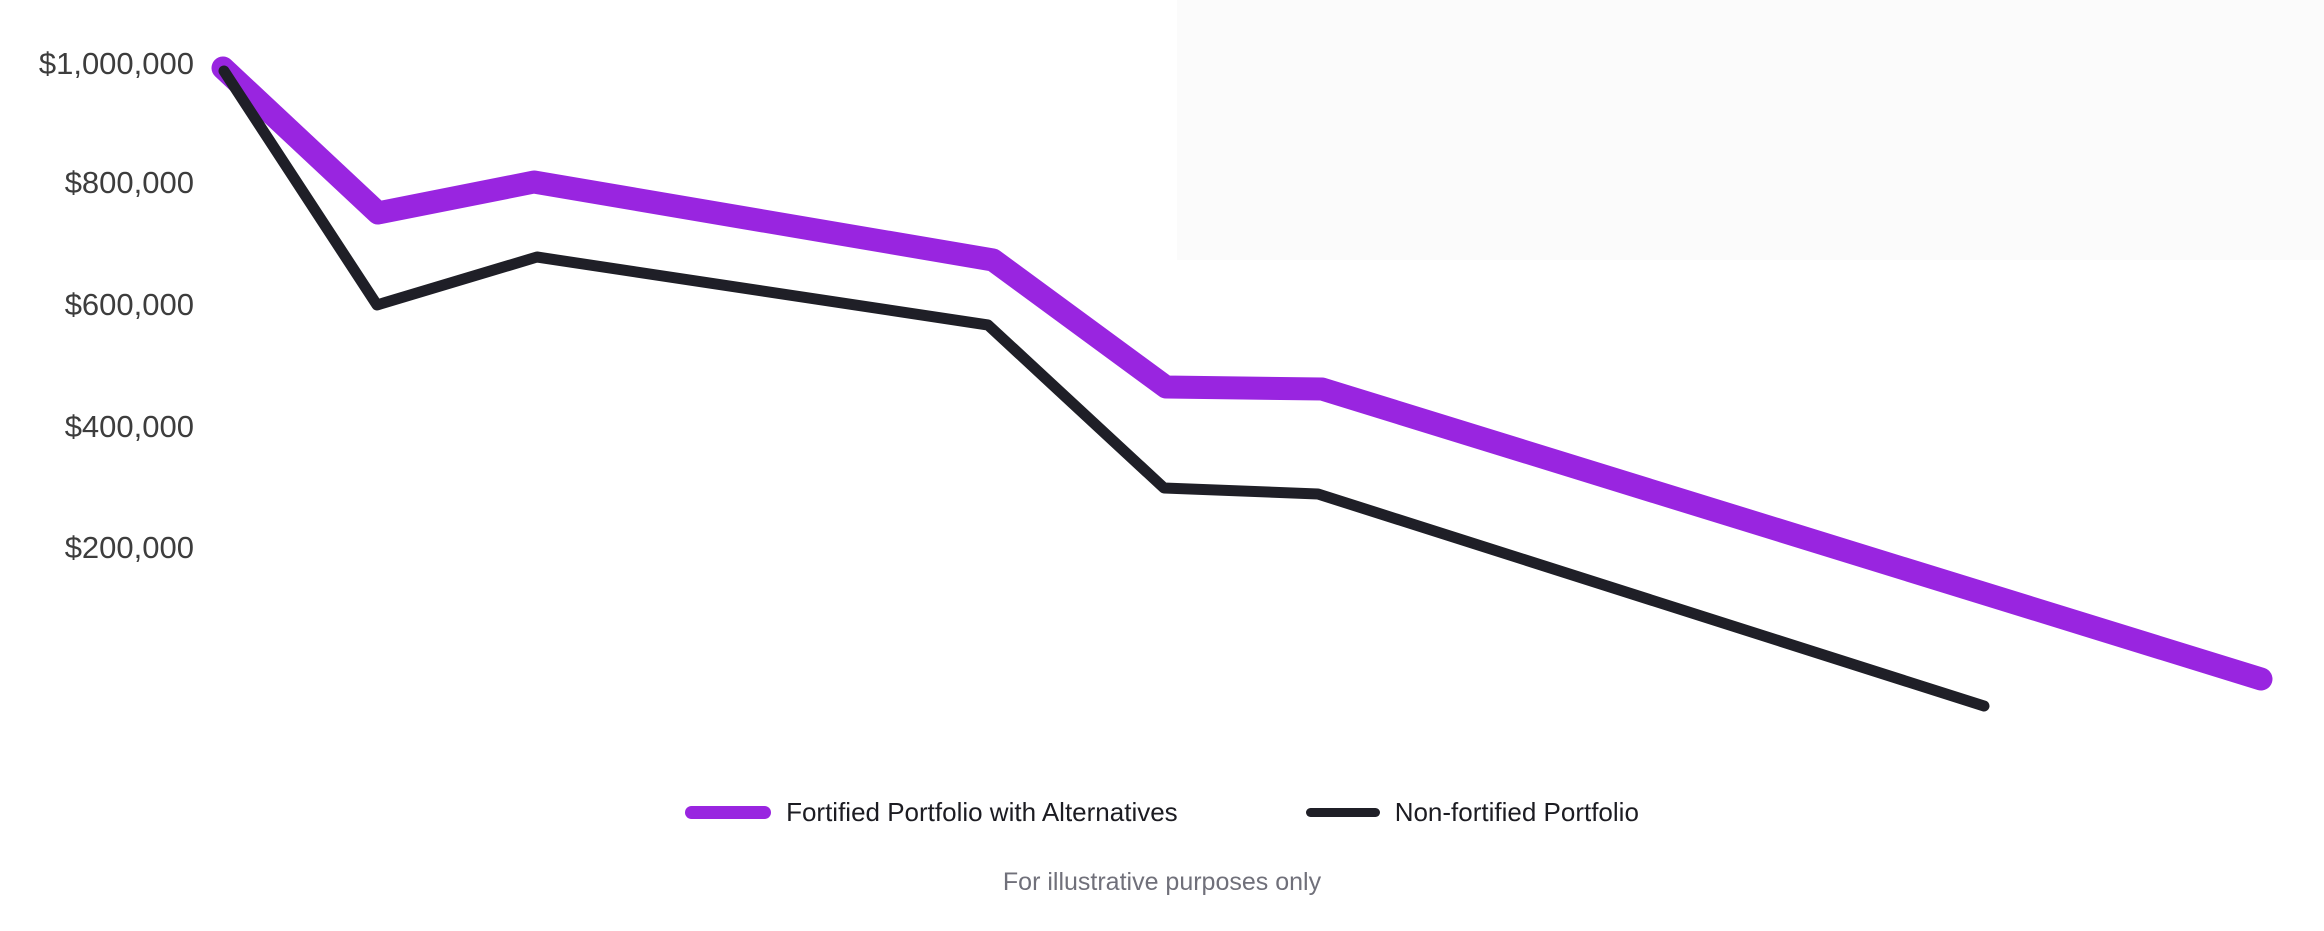 The height and width of the screenshot is (931, 2324). I want to click on legend-label: Non-fortified Portfolio, so click(1516, 812).